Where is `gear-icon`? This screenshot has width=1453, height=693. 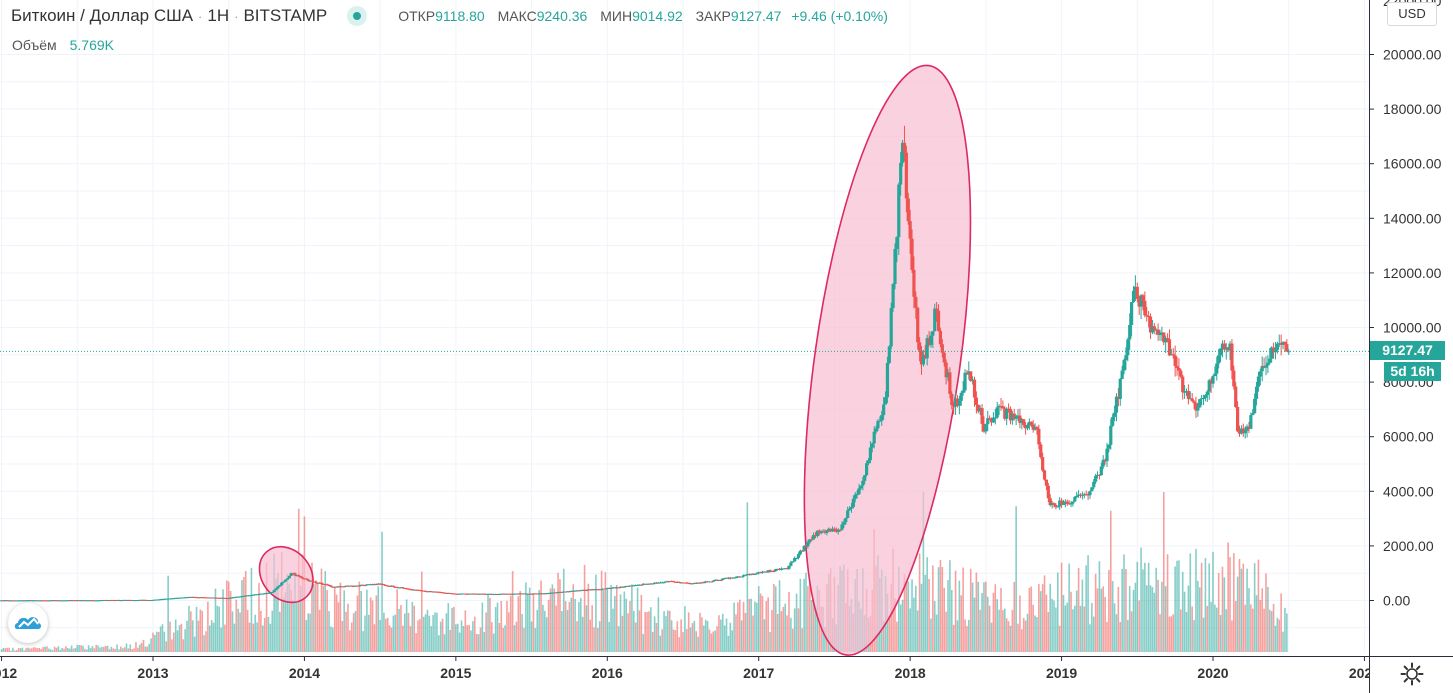
gear-icon is located at coordinates (1412, 674).